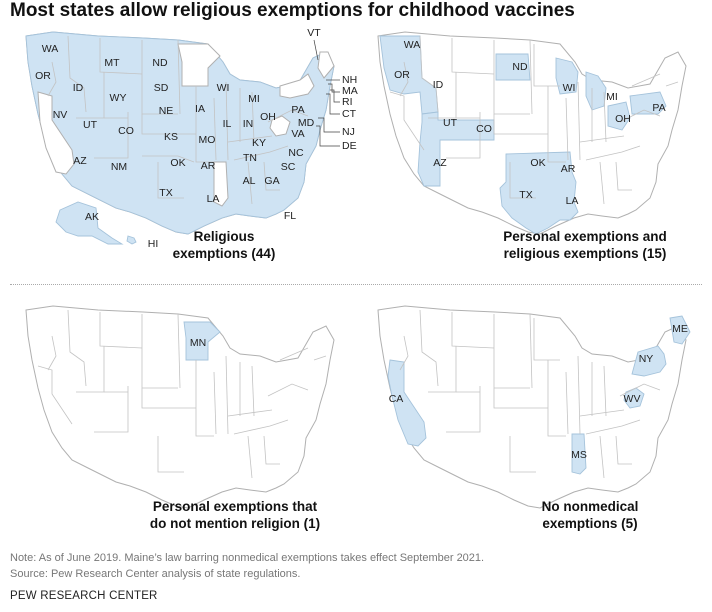 The width and height of the screenshot is (712, 612). What do you see at coordinates (579, 455) in the screenshot?
I see `label-ms: MS` at bounding box center [579, 455].